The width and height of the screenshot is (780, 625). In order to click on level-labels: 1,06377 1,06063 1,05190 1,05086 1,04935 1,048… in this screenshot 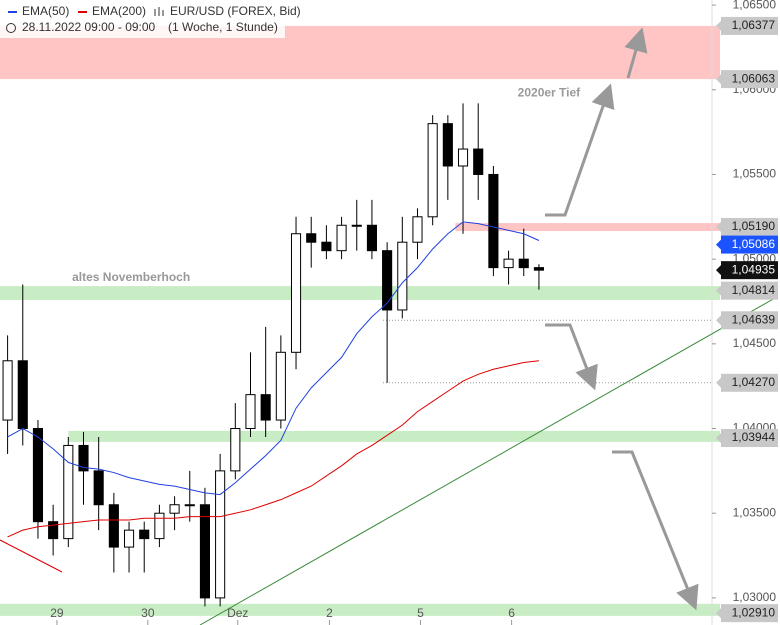, I will do `click(747, 319)`.